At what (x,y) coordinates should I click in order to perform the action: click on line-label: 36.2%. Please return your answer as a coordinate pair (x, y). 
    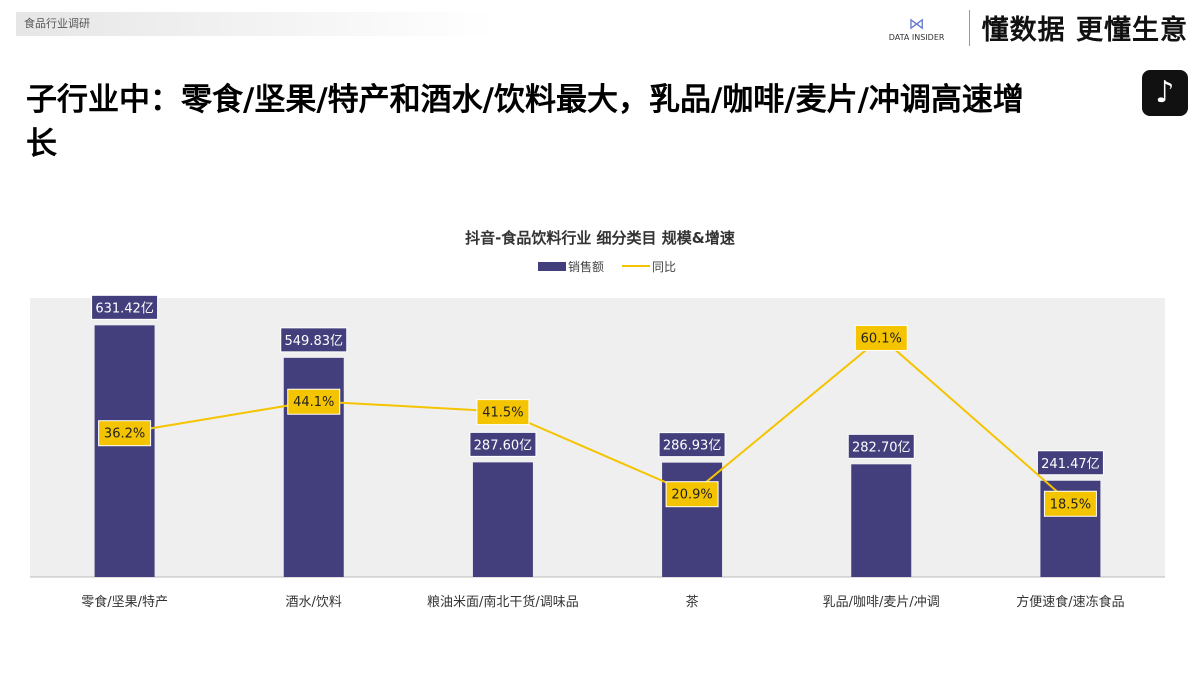
    Looking at the image, I should click on (124, 434).